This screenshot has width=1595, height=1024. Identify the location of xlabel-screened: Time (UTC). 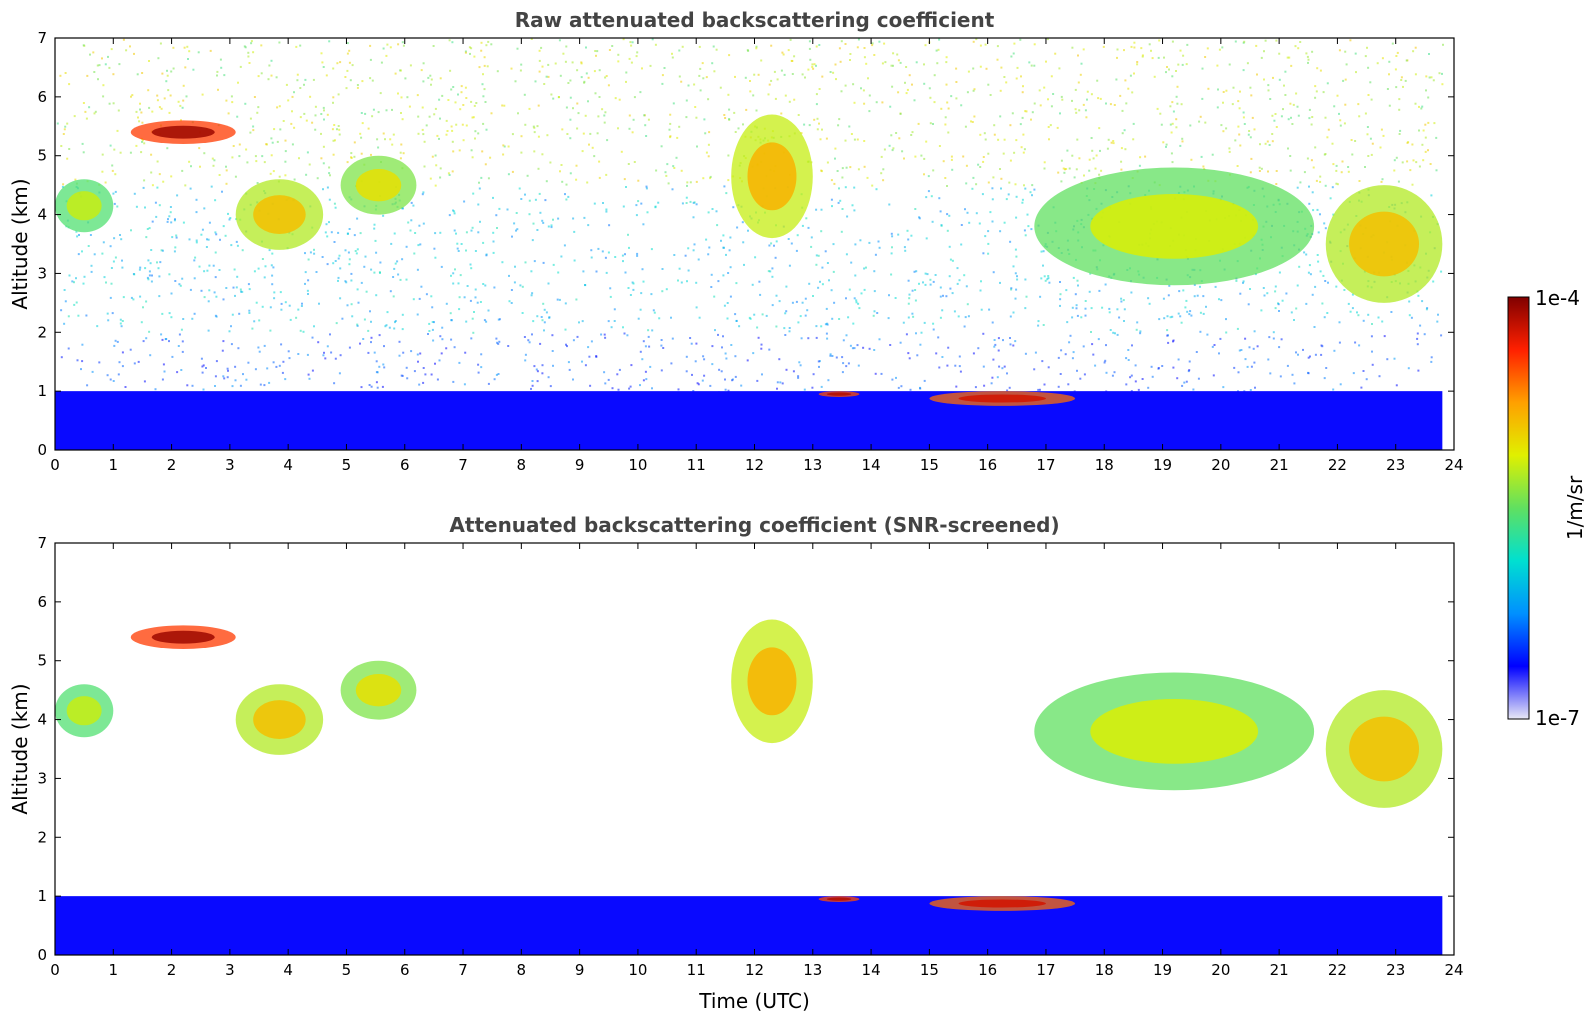
(754, 1001).